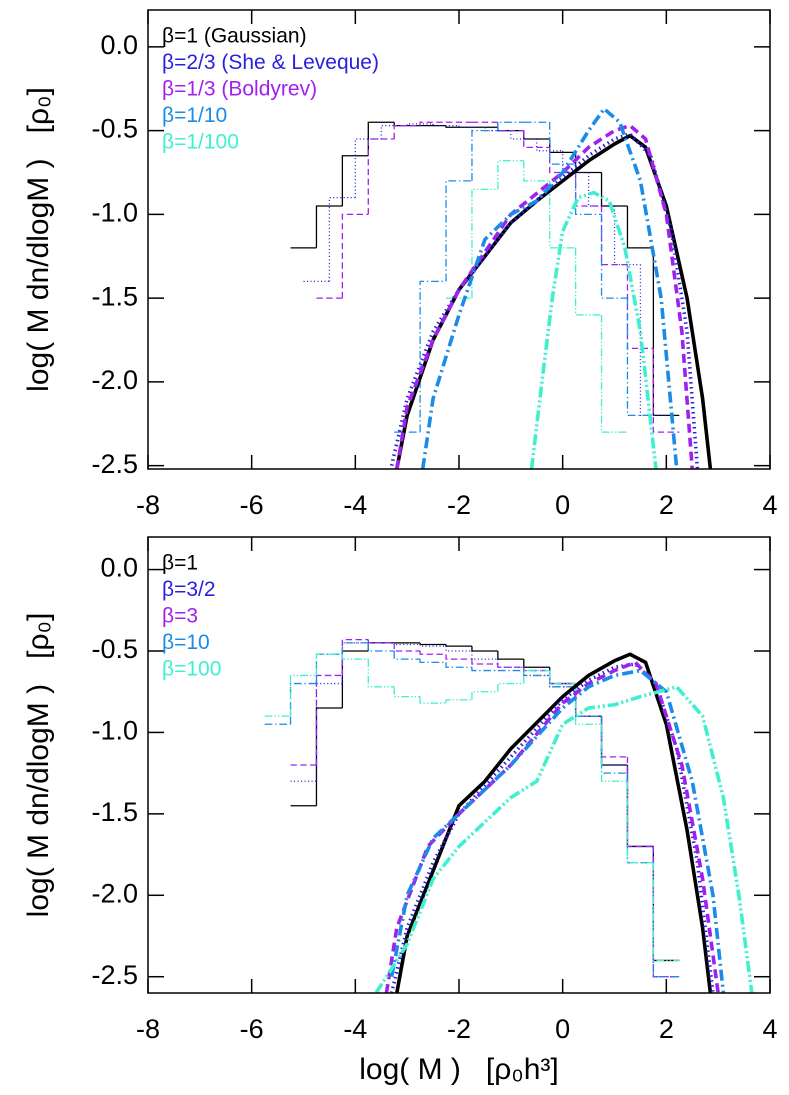 The height and width of the screenshot is (1095, 789). I want to click on legend-entry: β=1 (Gaussian), so click(234, 36).